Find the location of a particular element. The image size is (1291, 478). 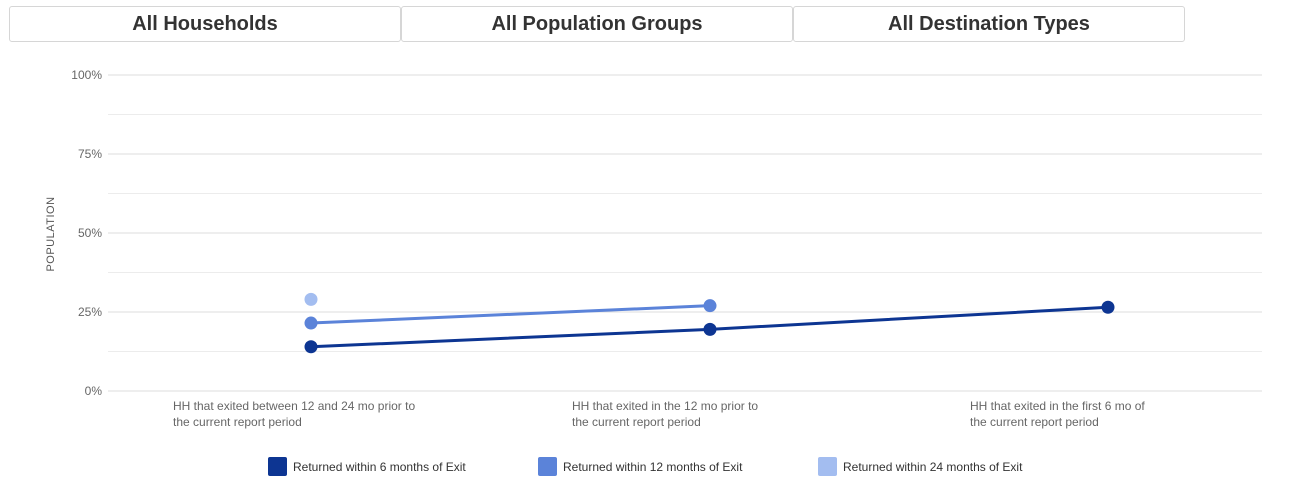

legend-label: Returned within 6 months of Exit is located at coordinates (379, 467).